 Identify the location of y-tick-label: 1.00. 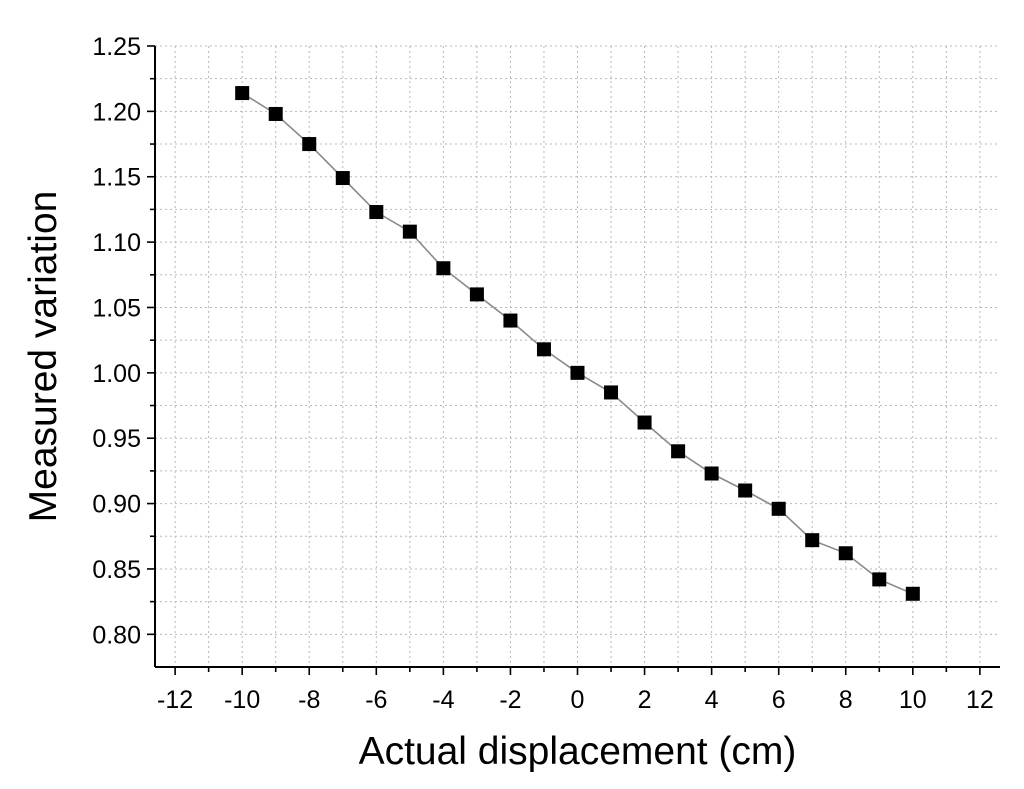
(116, 374).